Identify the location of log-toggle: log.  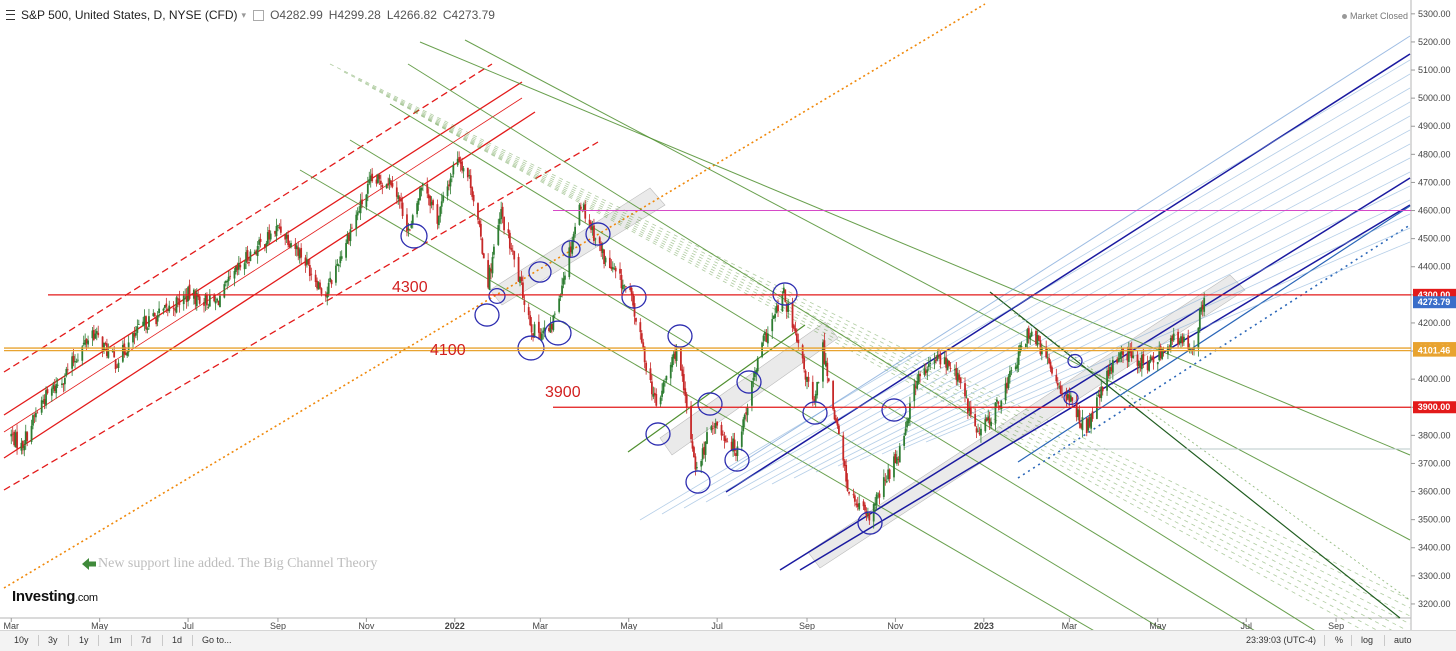
(1367, 640).